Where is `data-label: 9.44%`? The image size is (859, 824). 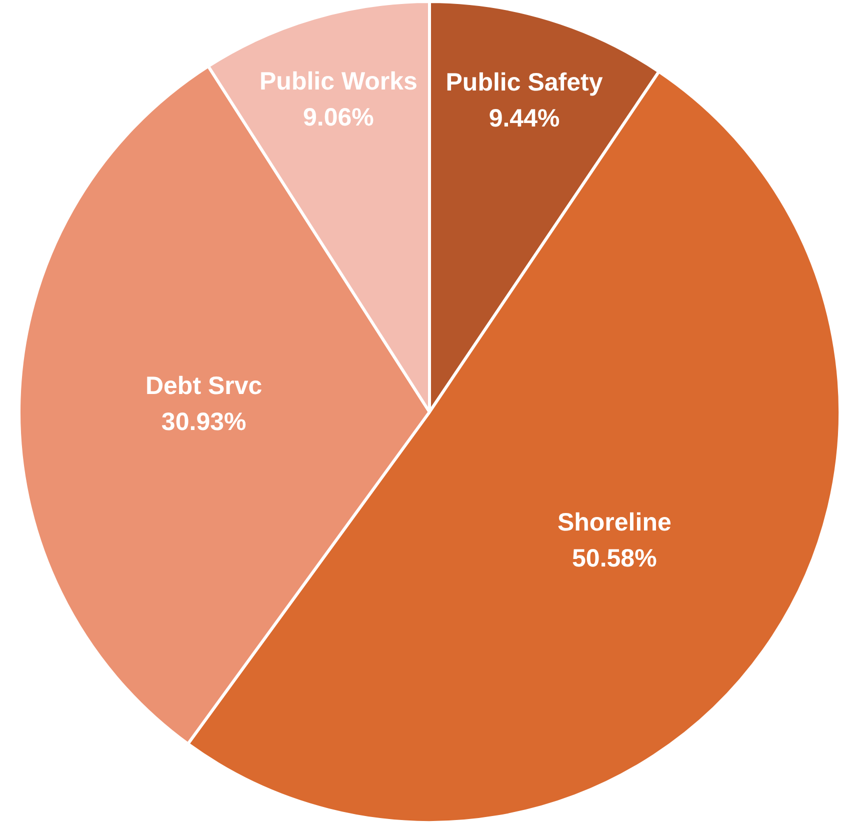
data-label: 9.44% is located at coordinates (524, 118).